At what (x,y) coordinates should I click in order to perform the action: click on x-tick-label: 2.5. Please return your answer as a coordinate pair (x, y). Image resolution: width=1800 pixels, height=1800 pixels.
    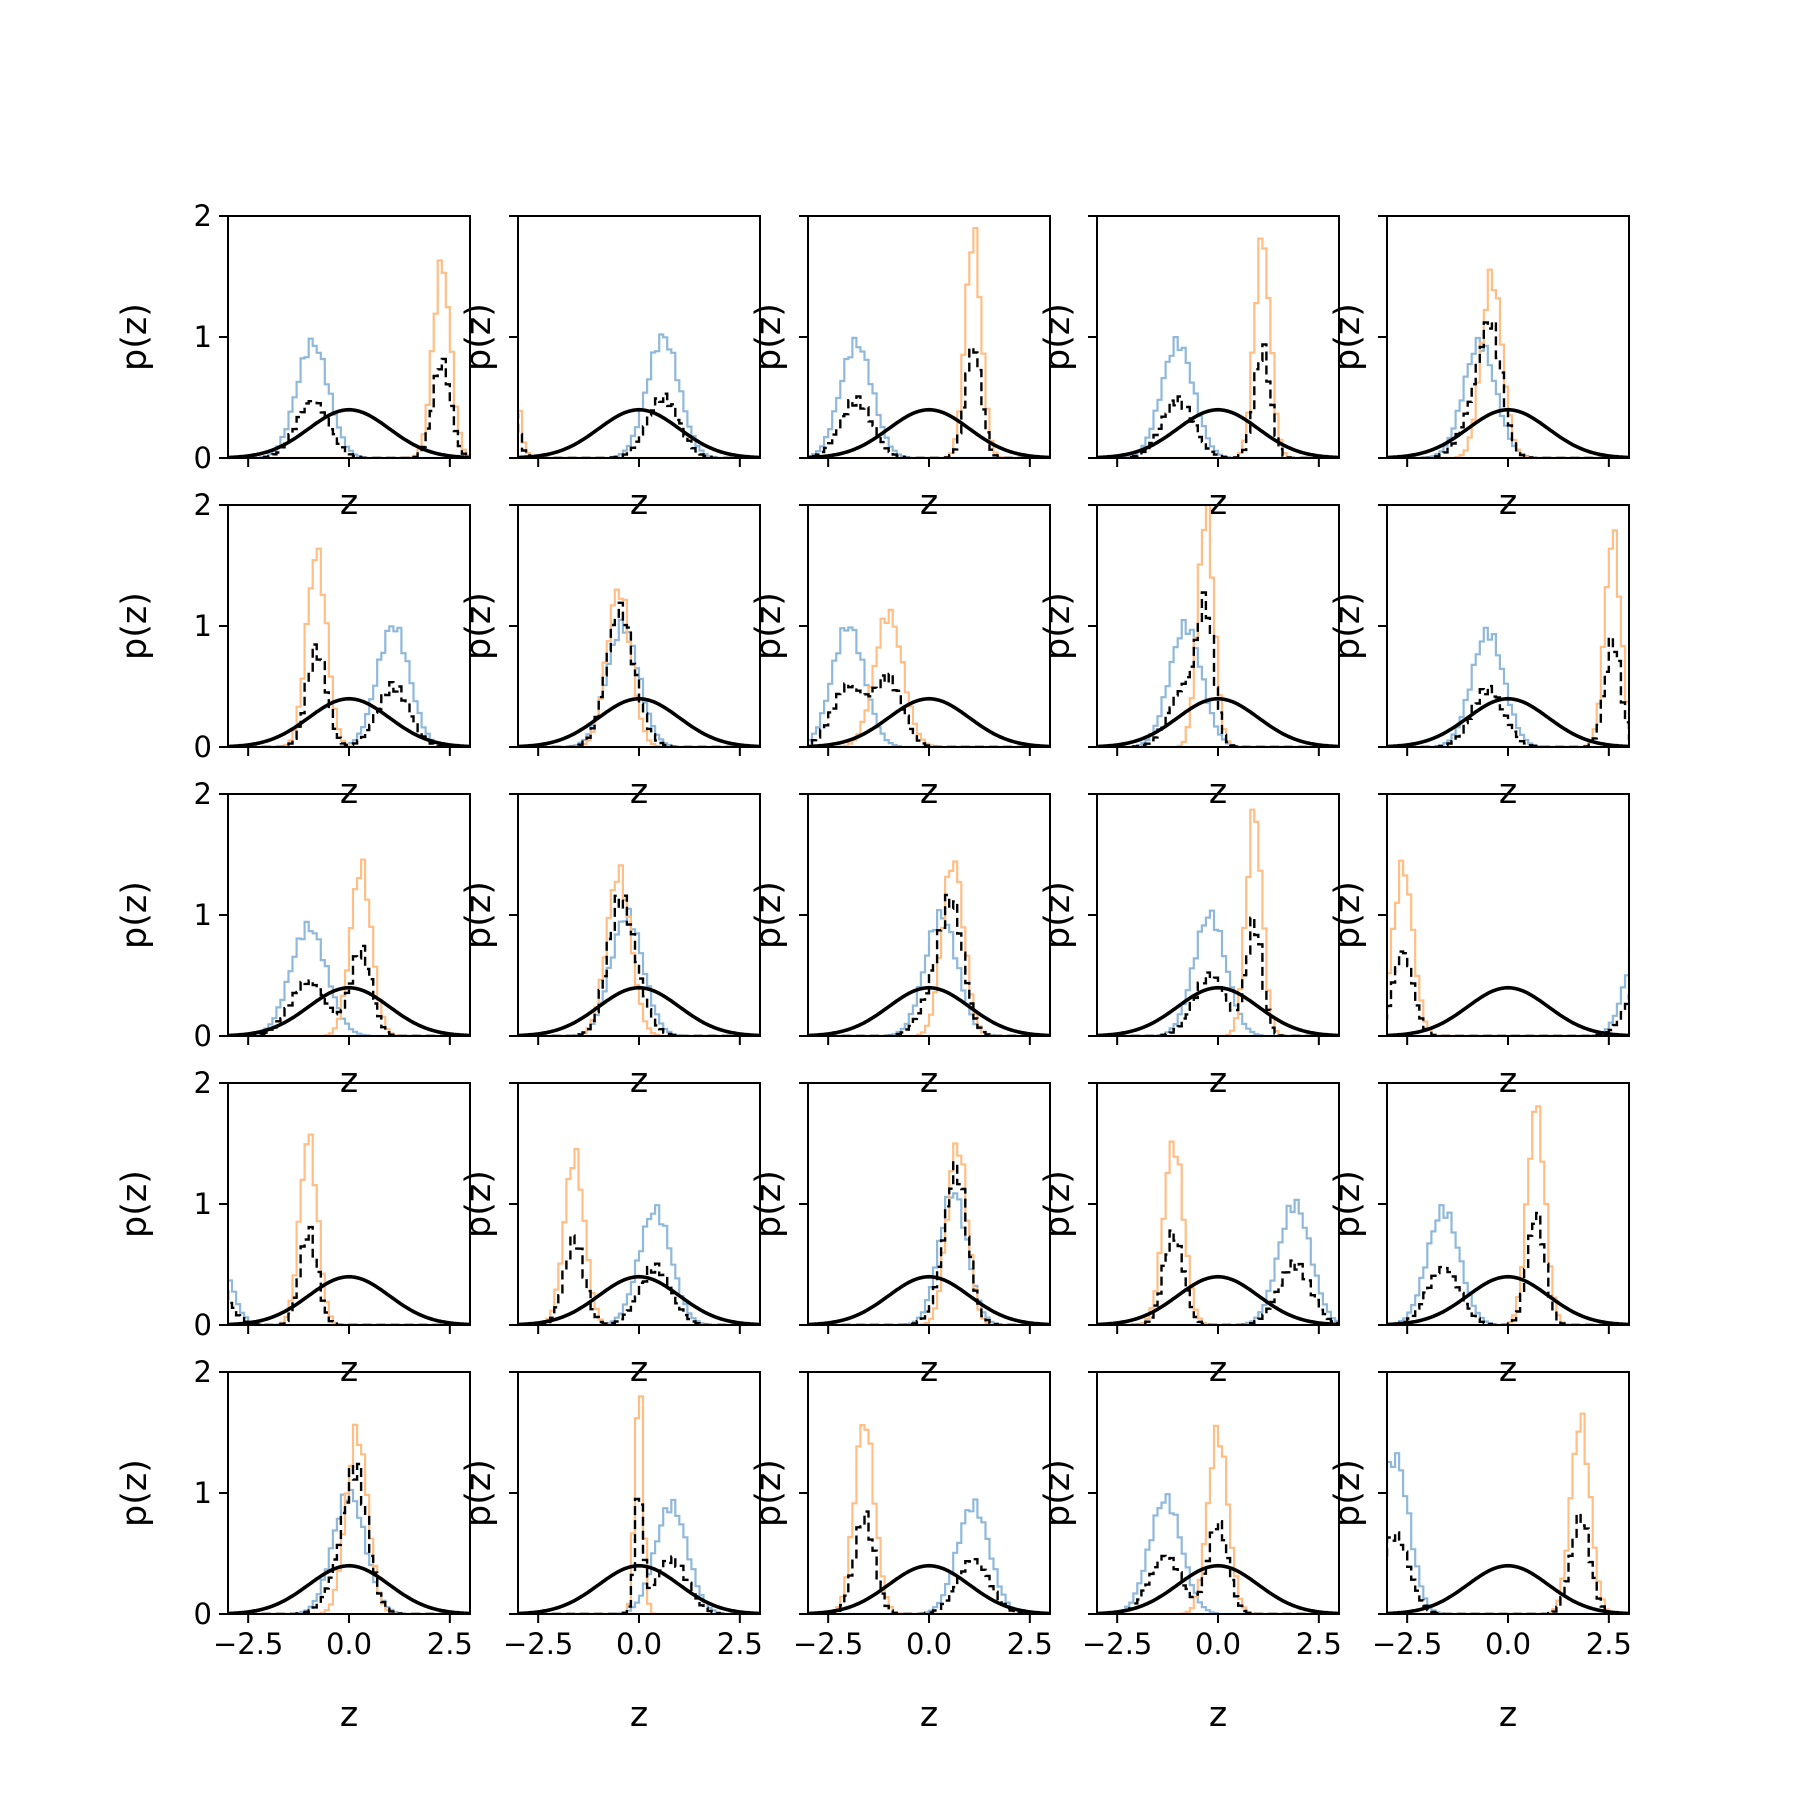
    Looking at the image, I should click on (1319, 1644).